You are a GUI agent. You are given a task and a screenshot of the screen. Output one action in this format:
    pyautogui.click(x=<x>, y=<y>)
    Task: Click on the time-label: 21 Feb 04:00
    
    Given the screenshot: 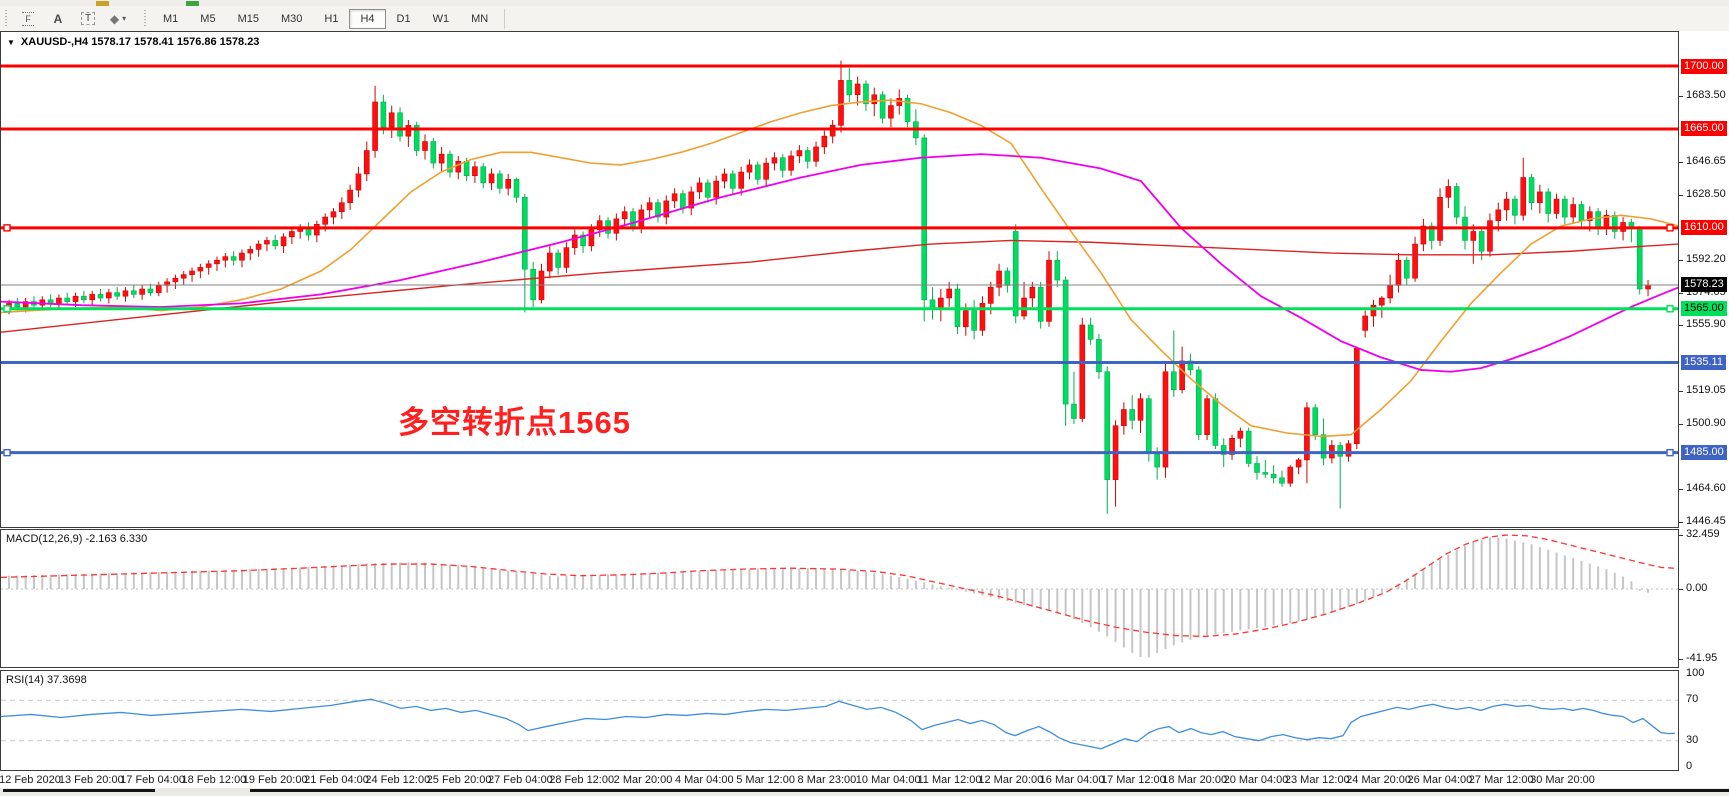 What is the action you would take?
    pyautogui.click(x=336, y=780)
    